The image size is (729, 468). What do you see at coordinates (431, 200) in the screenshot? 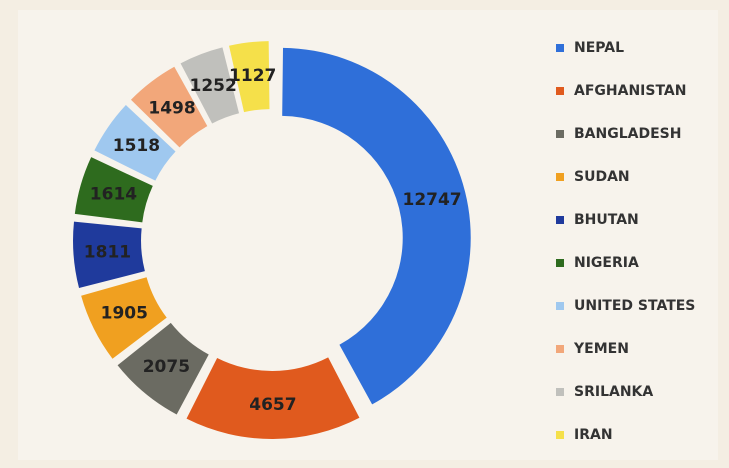
I see `value-label: 12747` at bounding box center [431, 200].